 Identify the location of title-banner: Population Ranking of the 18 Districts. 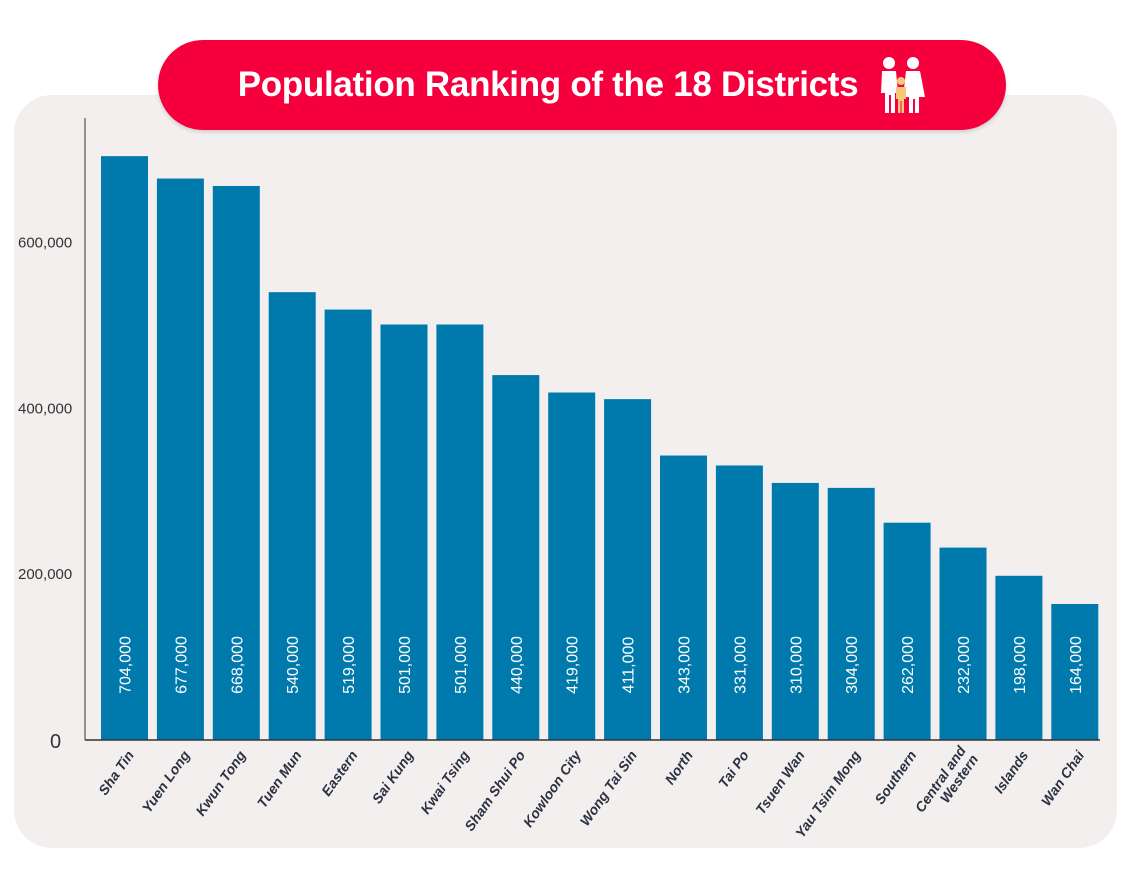
(582, 85).